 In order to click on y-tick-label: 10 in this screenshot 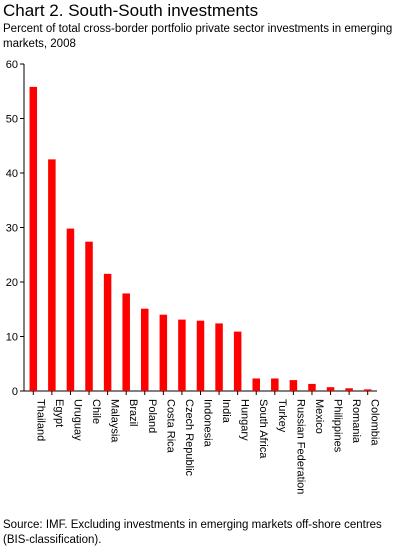, I will do `click(12, 338)`.